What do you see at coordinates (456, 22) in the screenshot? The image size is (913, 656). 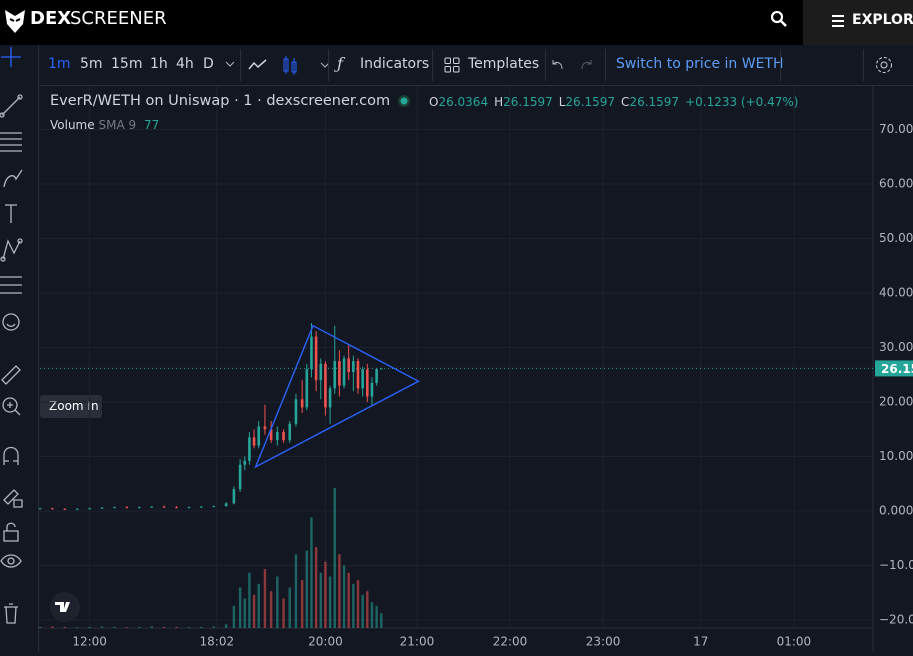 I see `top-bar: DEX SCREENER EXPLORE` at bounding box center [456, 22].